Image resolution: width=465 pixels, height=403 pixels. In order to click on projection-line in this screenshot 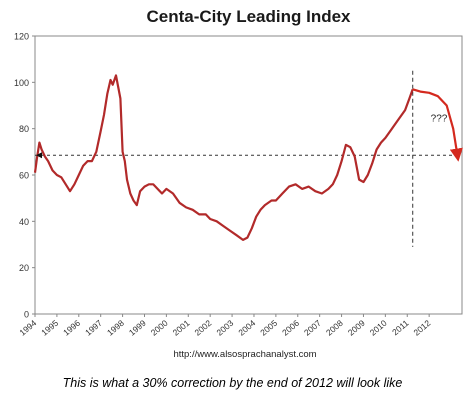, I will do `click(437, 125)`.